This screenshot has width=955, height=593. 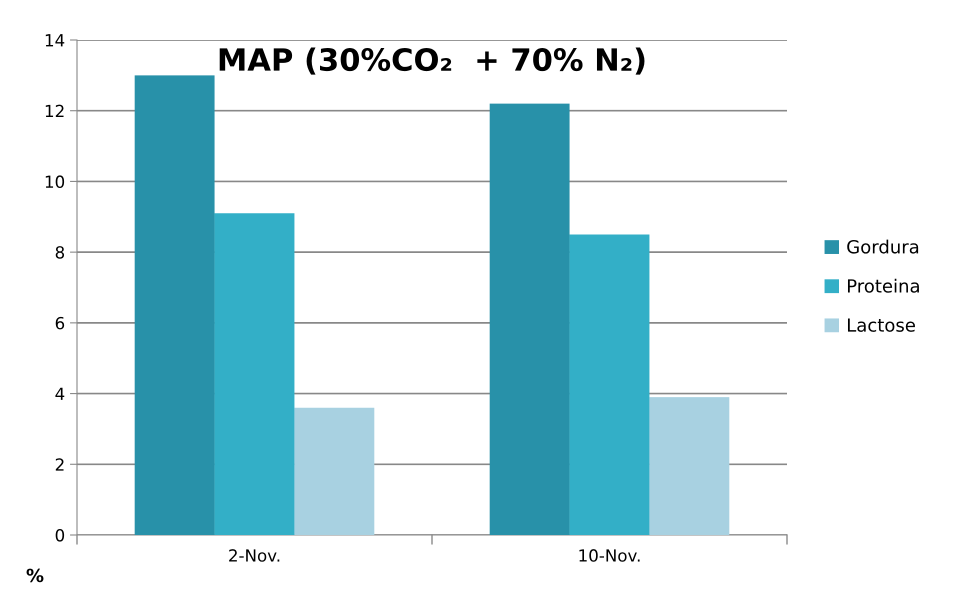 What do you see at coordinates (55, 111) in the screenshot?
I see `y-tick-label: 12` at bounding box center [55, 111].